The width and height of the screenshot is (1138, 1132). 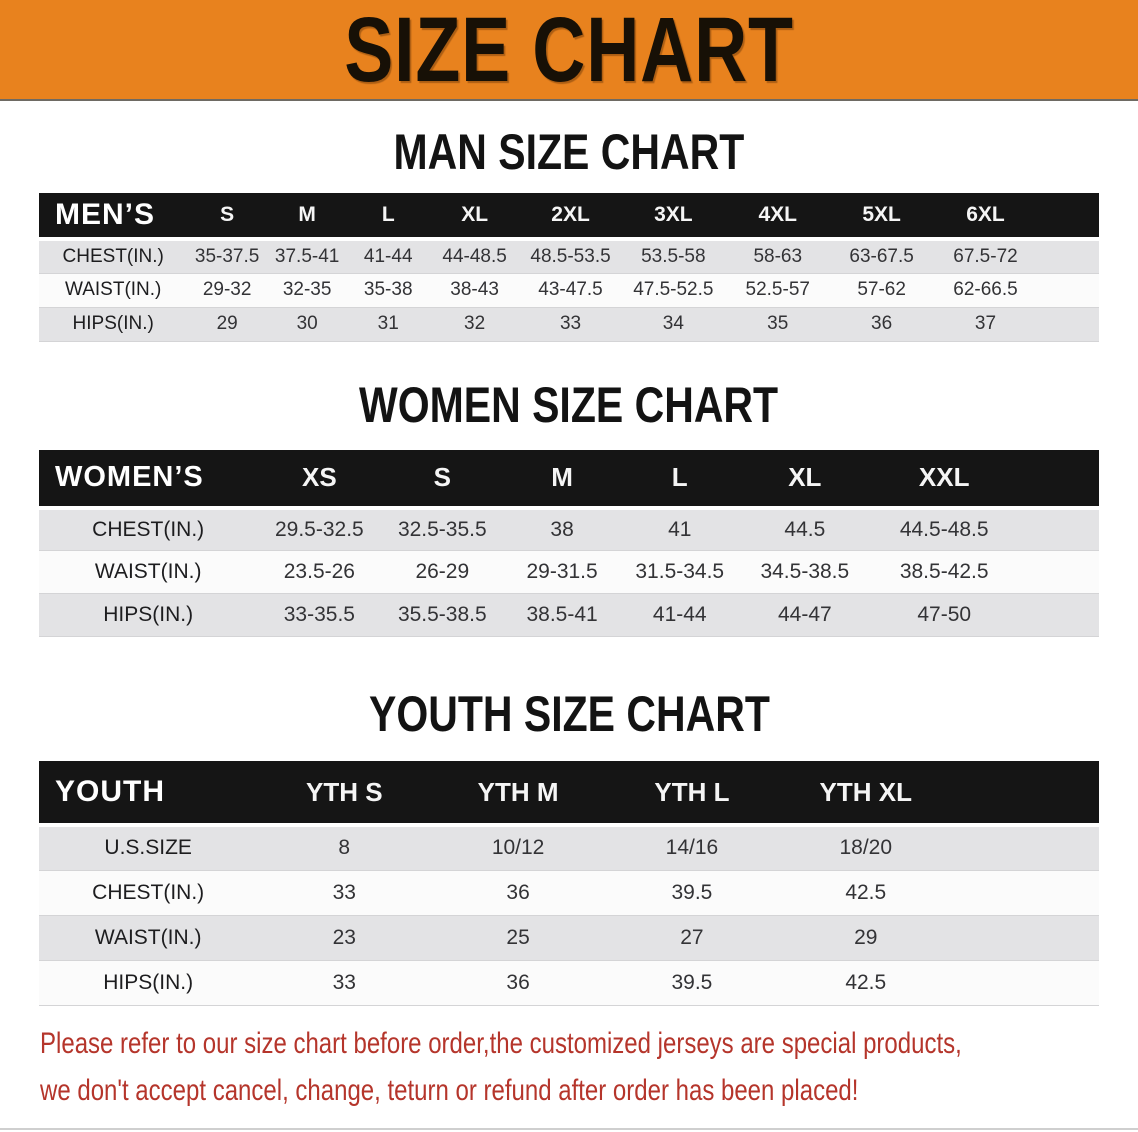 I want to click on women-section-title-text: WOMEN SIZE CHART, so click(x=569, y=404).